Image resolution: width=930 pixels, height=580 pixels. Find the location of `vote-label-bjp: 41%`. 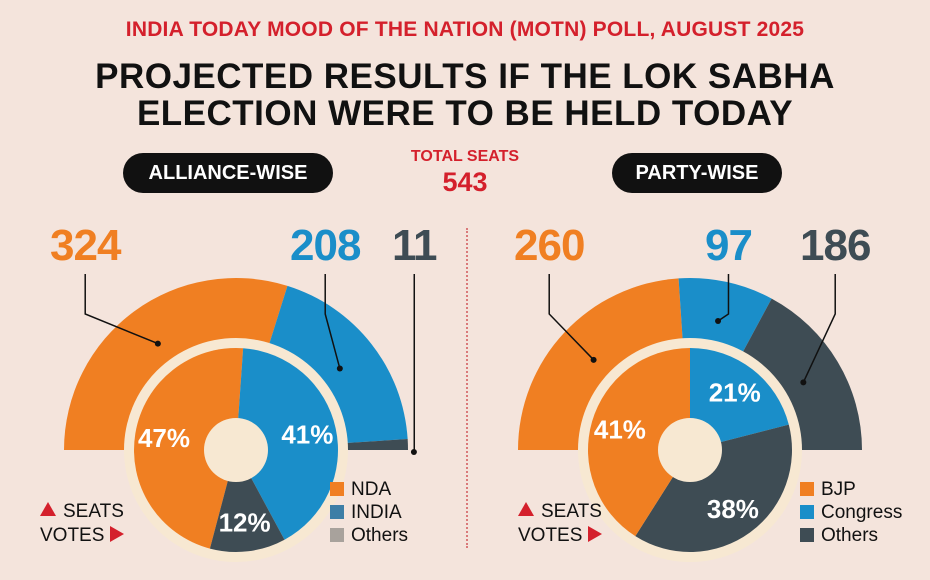

vote-label-bjp: 41% is located at coordinates (620, 430).